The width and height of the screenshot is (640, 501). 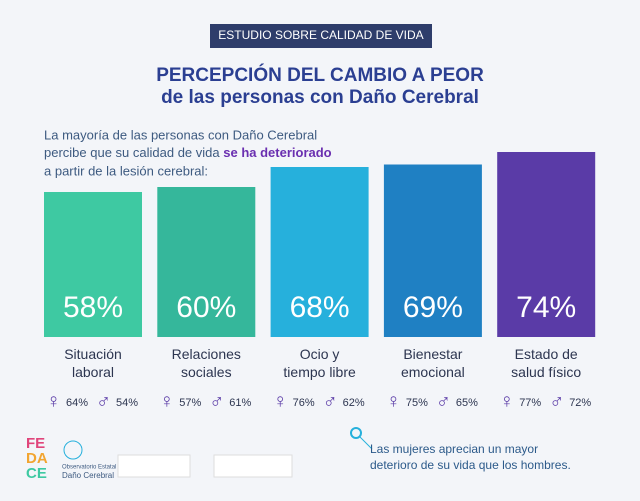 What do you see at coordinates (240, 403) in the screenshot?
I see `gender-value: 61%` at bounding box center [240, 403].